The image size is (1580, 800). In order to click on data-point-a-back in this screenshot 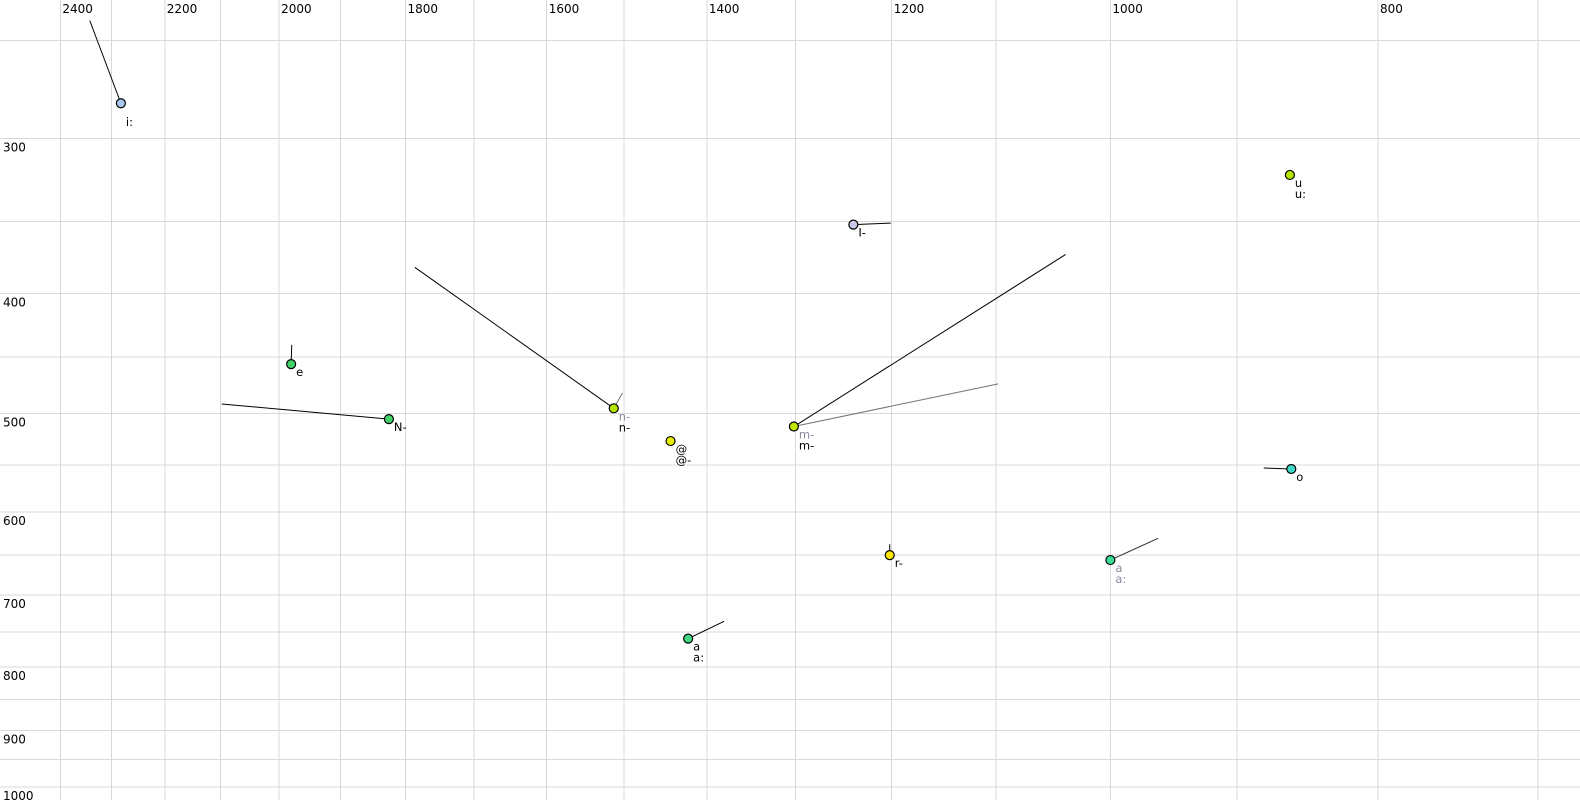, I will do `click(1110, 560)`.